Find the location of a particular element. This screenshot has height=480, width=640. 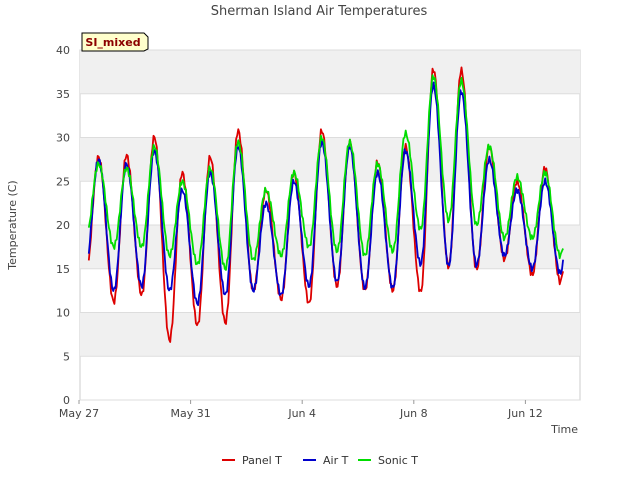

y-tick-label: 20 is located at coordinates (63, 225).